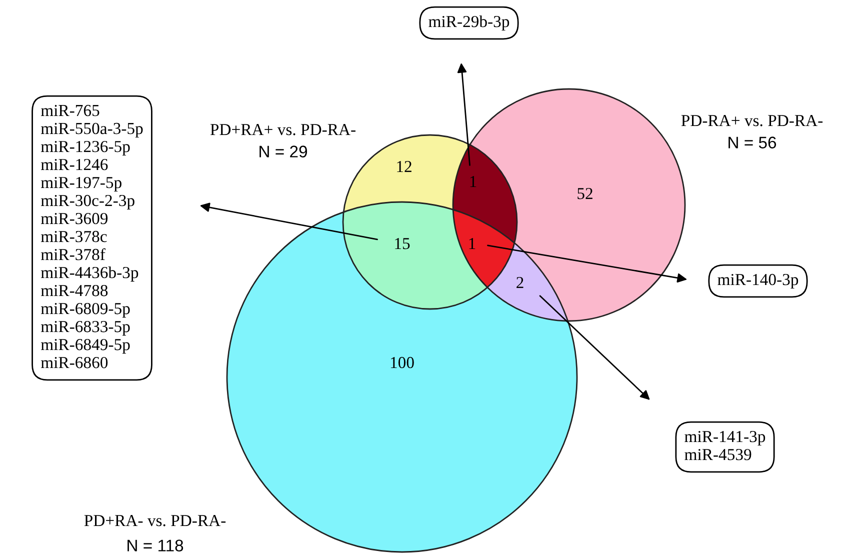  I want to click on data-label: 52, so click(585, 194).